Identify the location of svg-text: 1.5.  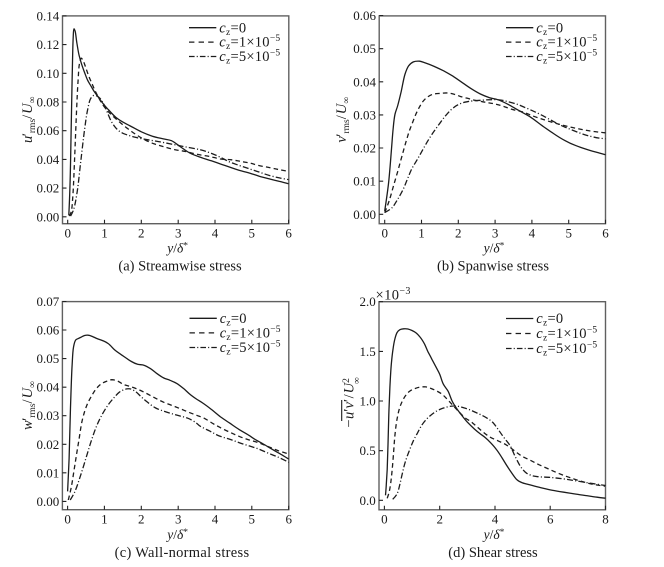
(368, 351).